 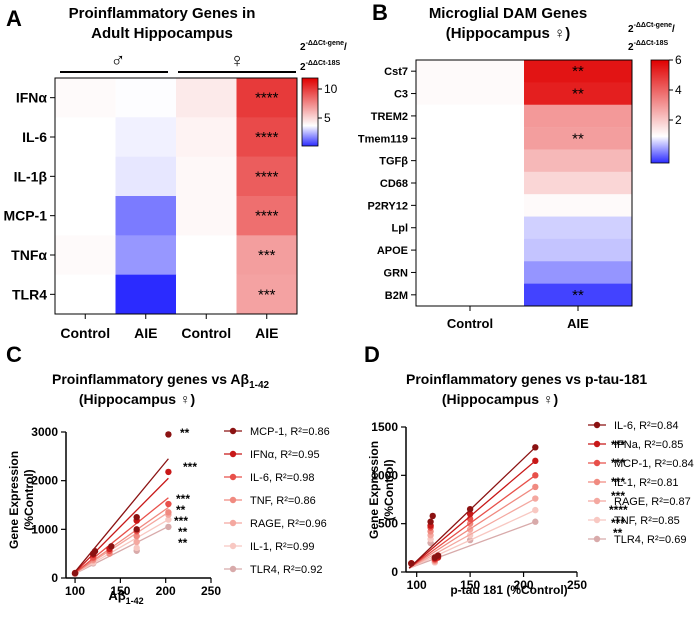 I want to click on colorbar-b-tick-label: 4, so click(x=678, y=90).